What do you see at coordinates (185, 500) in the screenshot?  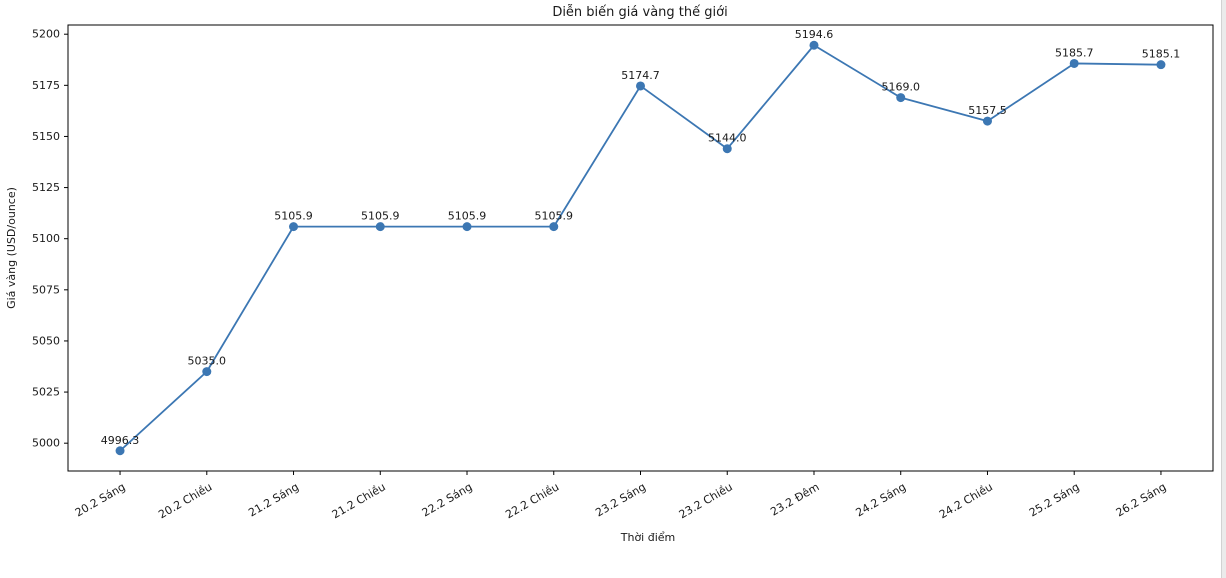 I see `x-tick-label: 20.2 Chiều` at bounding box center [185, 500].